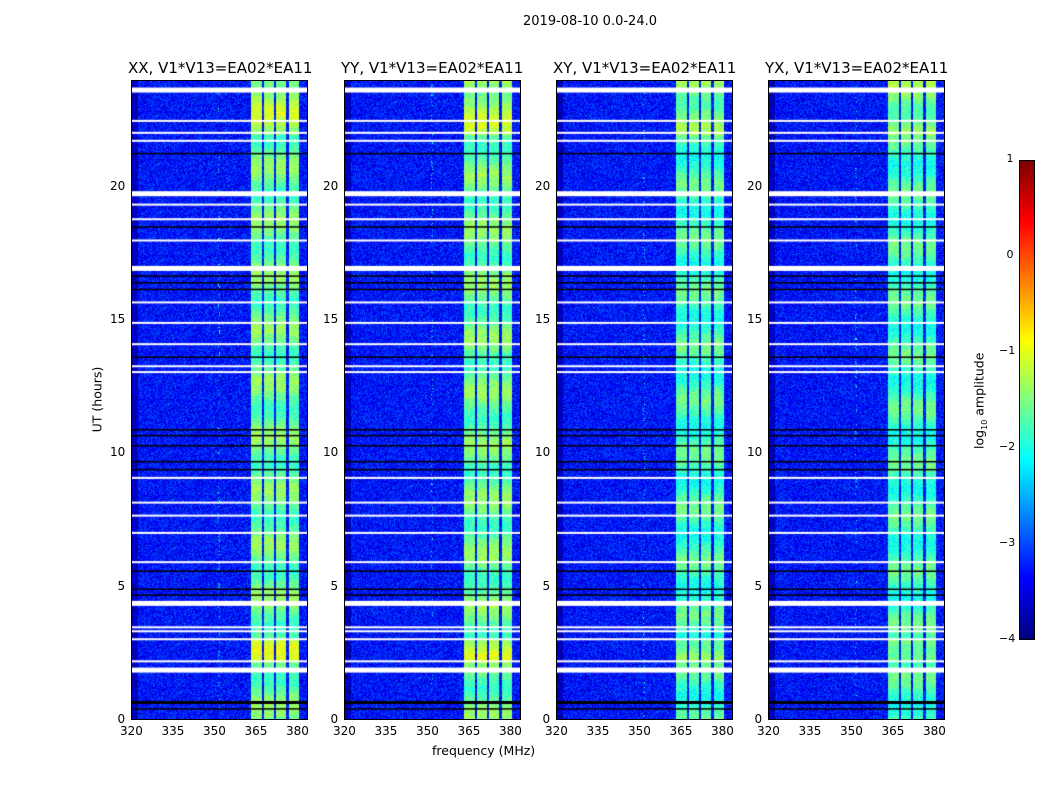  I want to click on figure-title: 2019-08-10 0.0-24.0, so click(590, 21).